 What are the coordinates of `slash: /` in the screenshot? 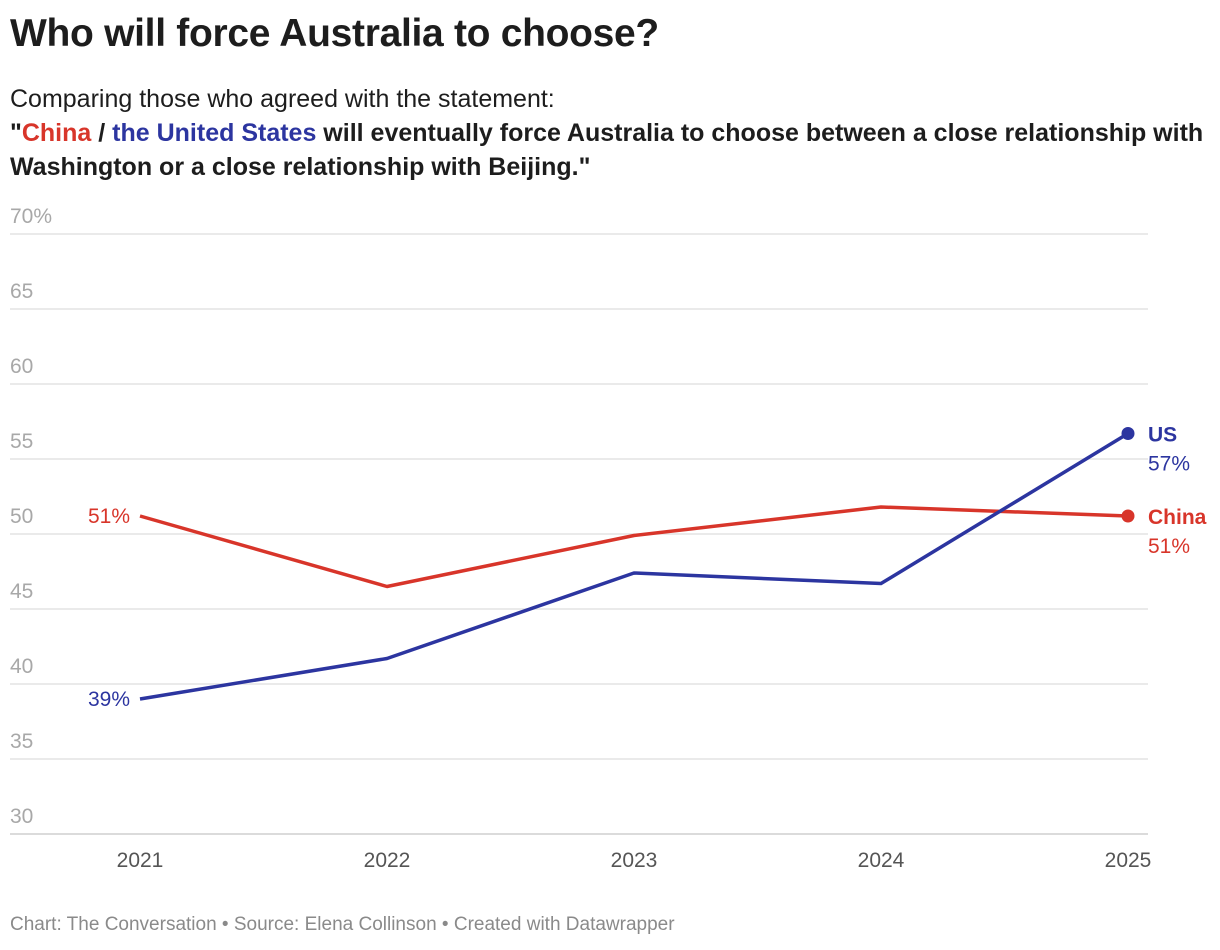 It's located at (102, 133).